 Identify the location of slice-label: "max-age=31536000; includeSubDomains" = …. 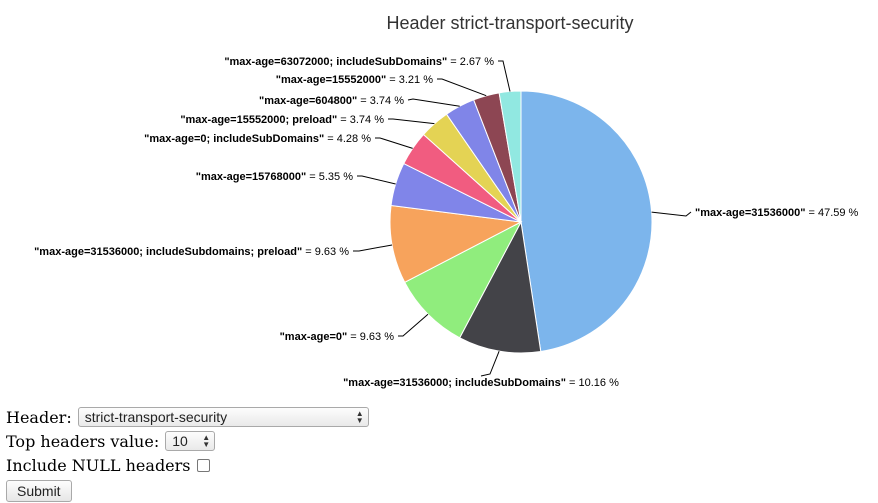
(481, 383).